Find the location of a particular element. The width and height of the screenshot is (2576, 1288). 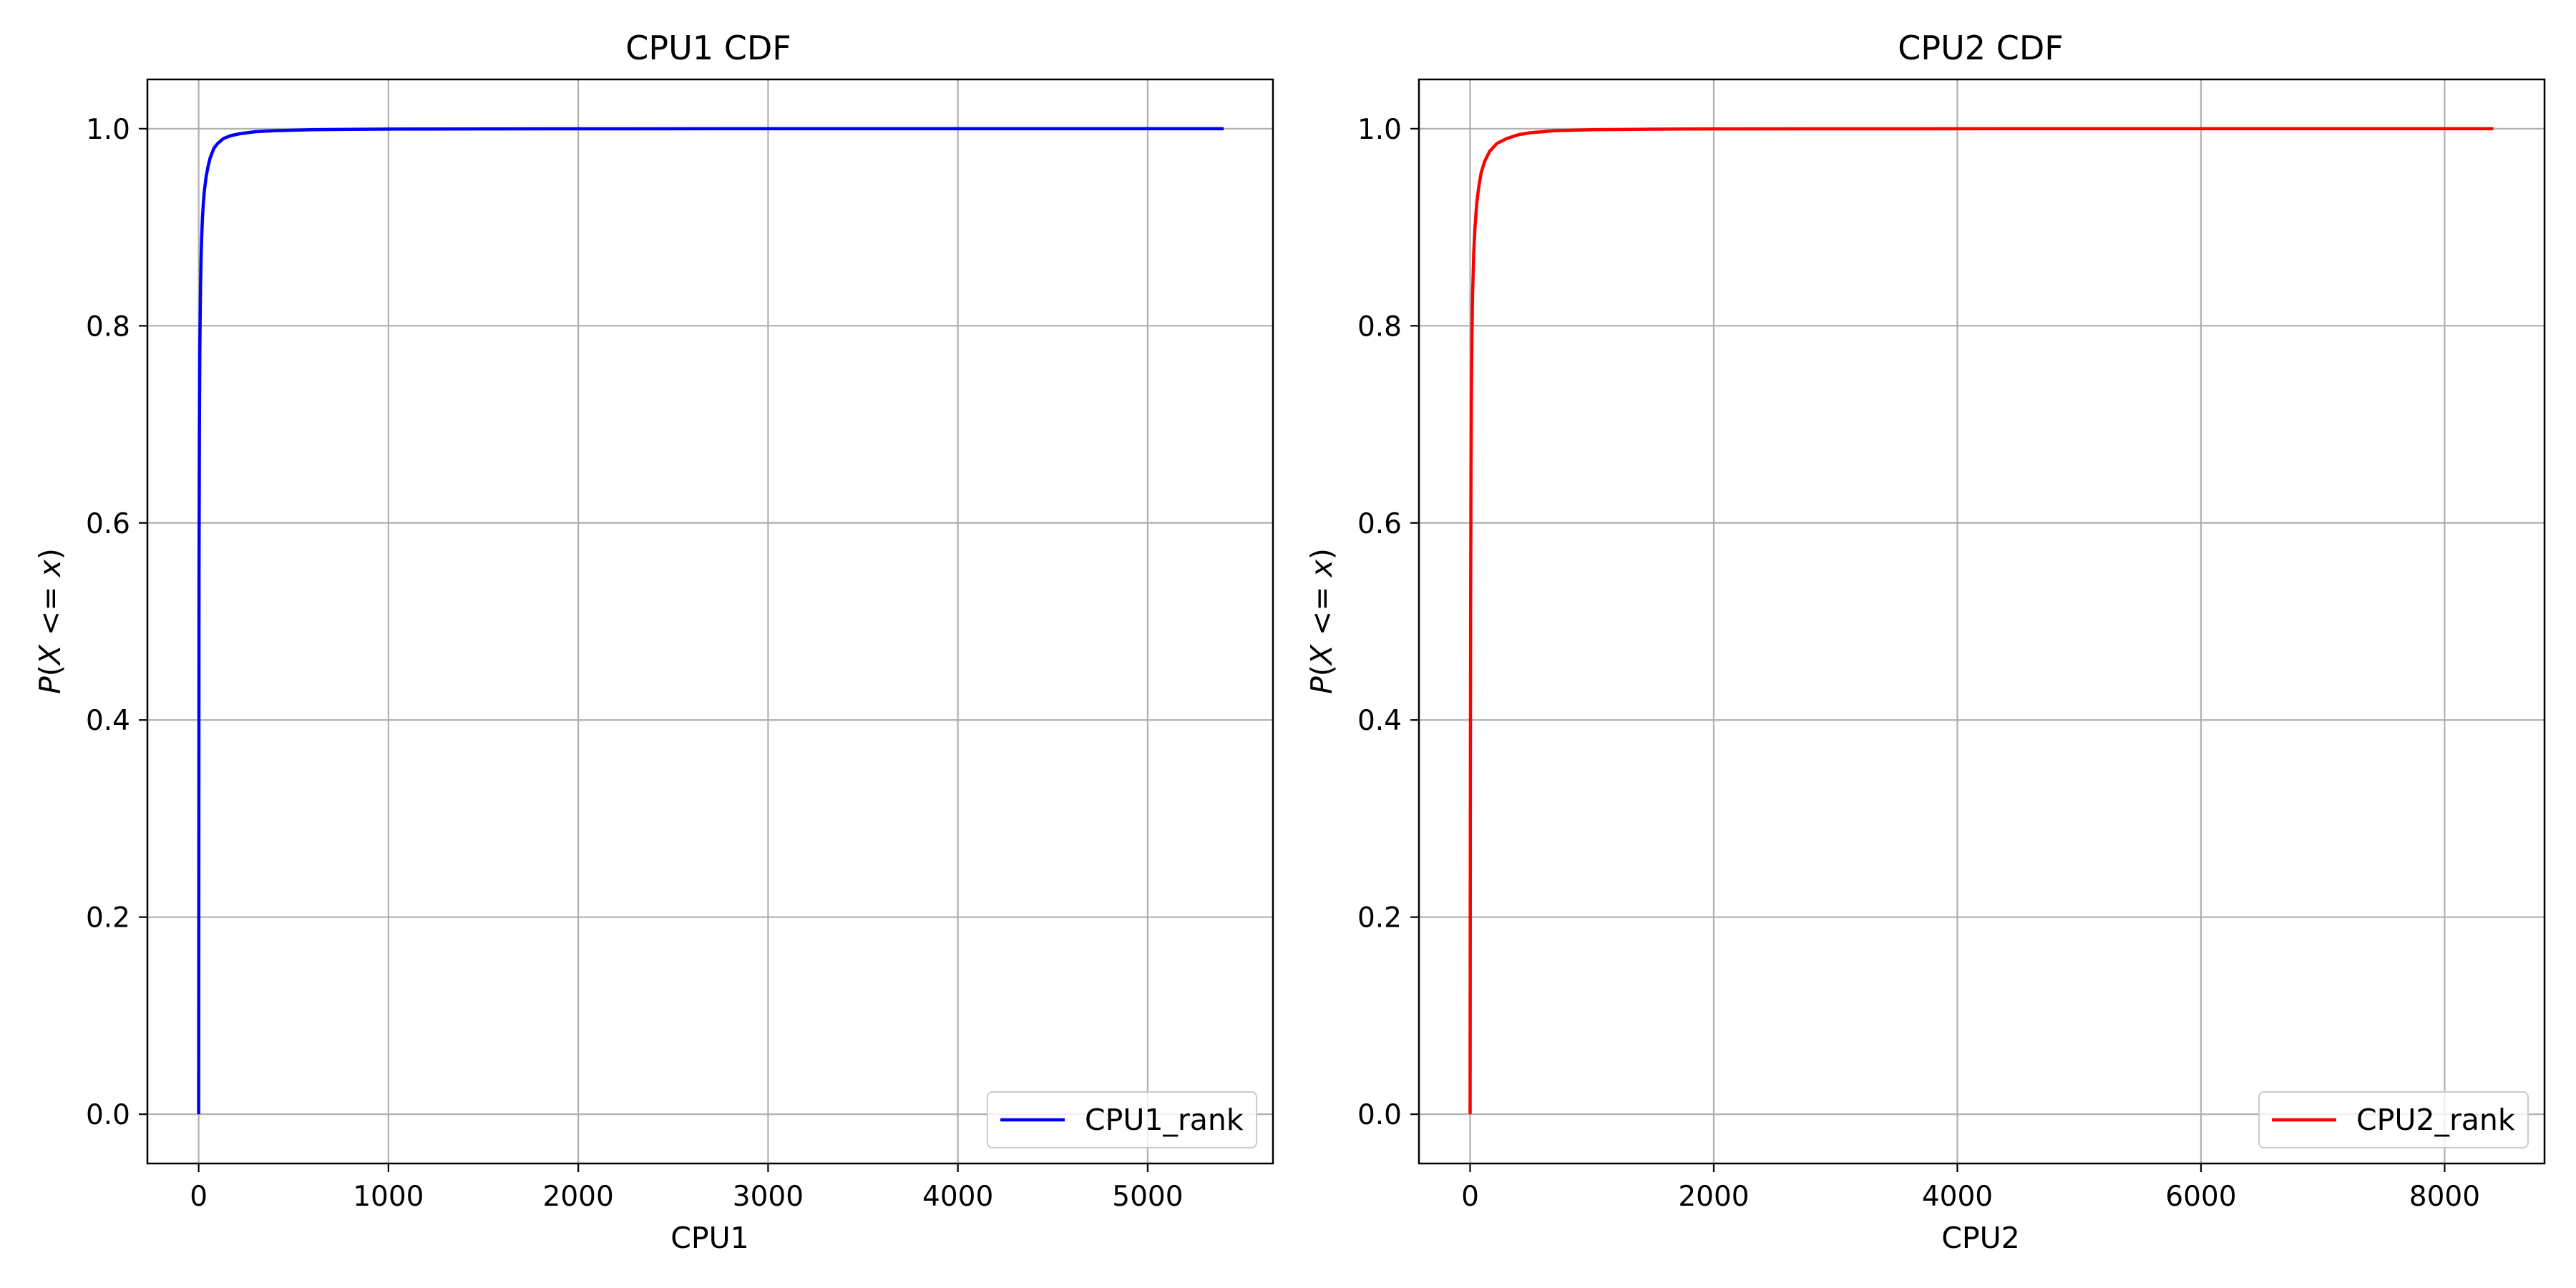

x-tick-label: 8000 is located at coordinates (2444, 1197).